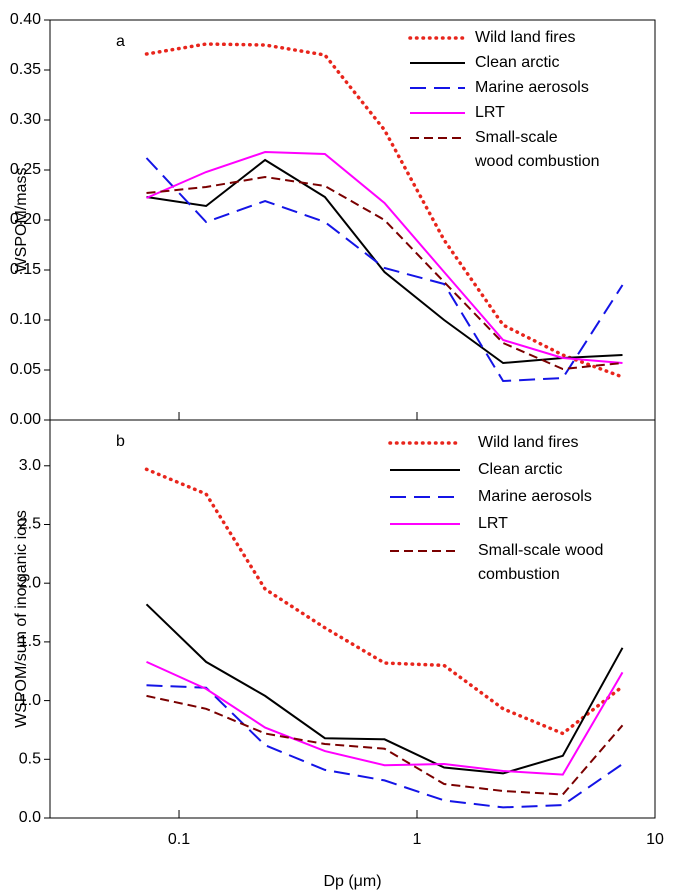 This screenshot has height=895, width=673. I want to click on y-tick-label: 0.05, so click(25, 369).